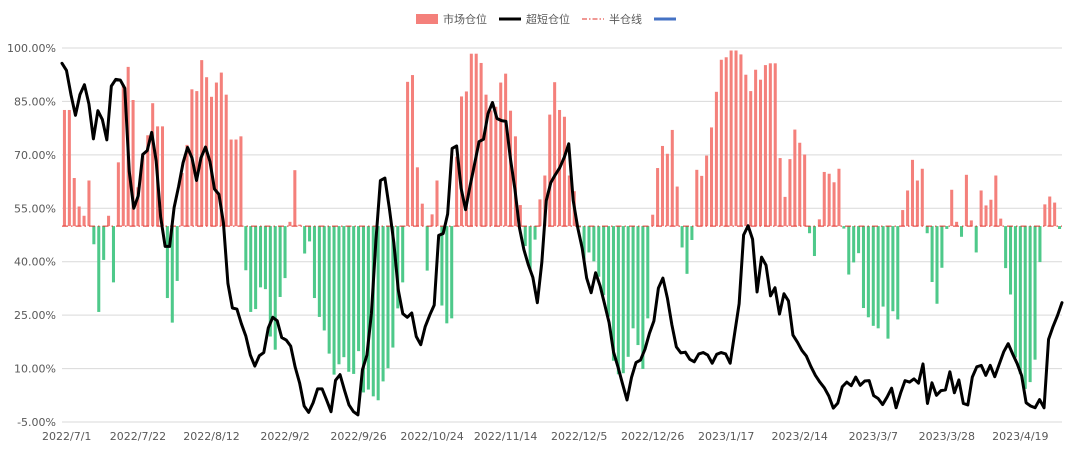 This screenshot has height=454, width=1080. I want to click on x-tick-label: 2022/7/1, so click(66, 436).